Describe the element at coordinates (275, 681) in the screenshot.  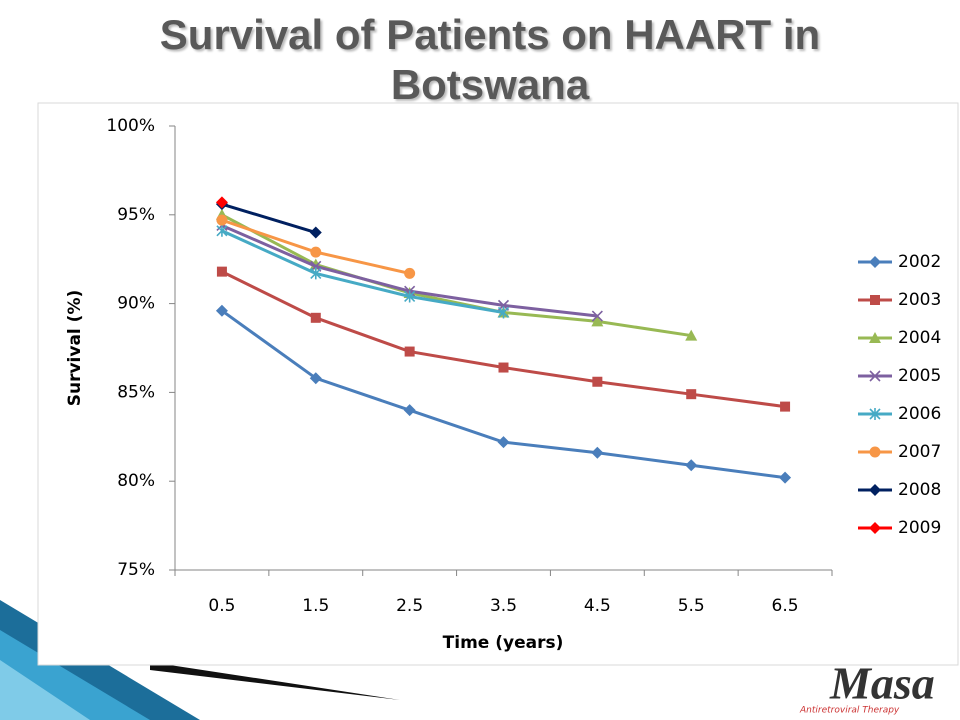
I see `decor-wedge` at that location.